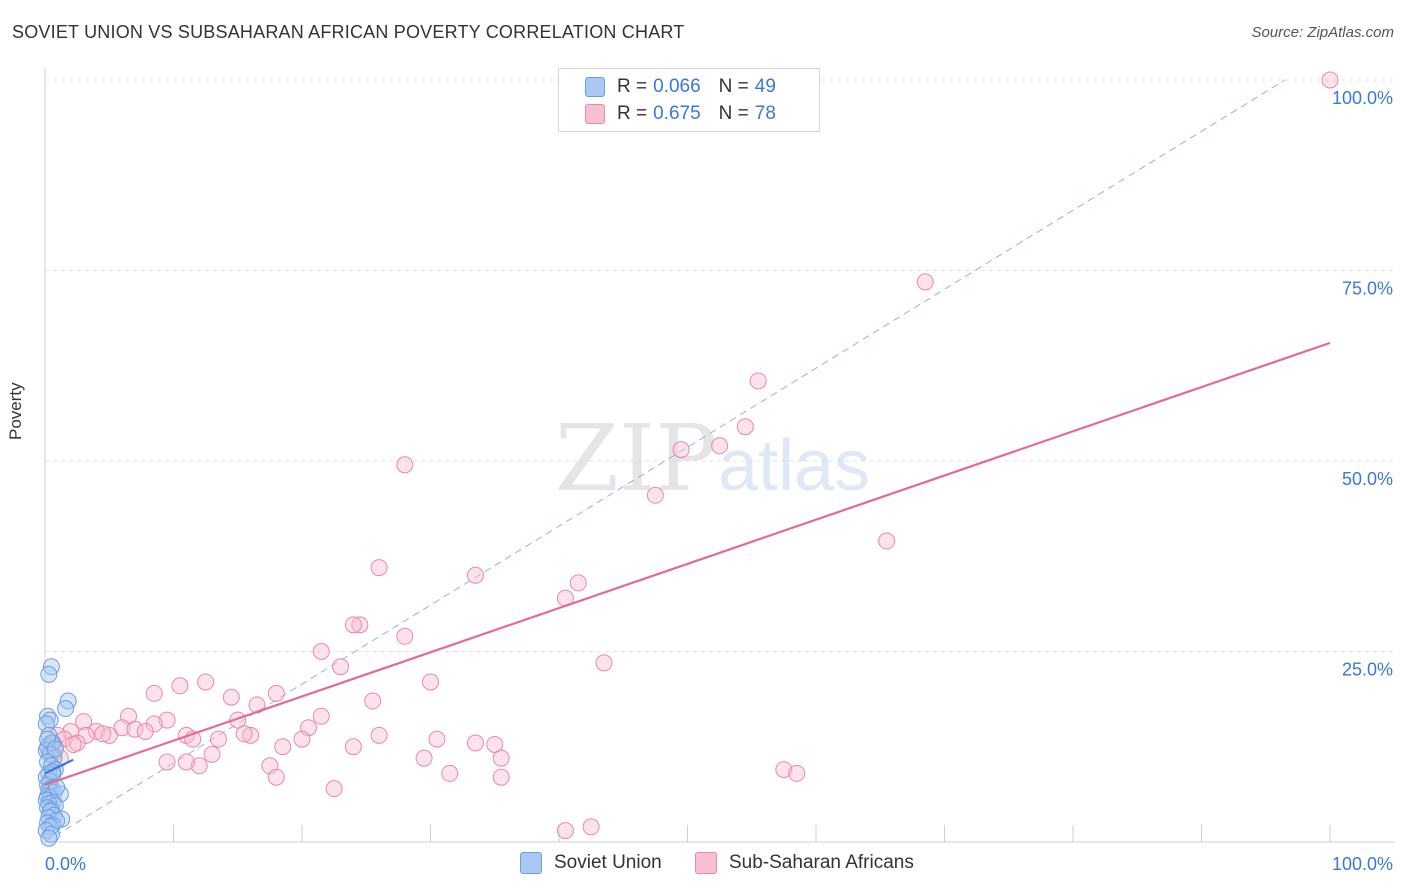  Describe the element at coordinates (531, 863) in the screenshot. I see `bottom-legend-swatch-soviet` at that location.